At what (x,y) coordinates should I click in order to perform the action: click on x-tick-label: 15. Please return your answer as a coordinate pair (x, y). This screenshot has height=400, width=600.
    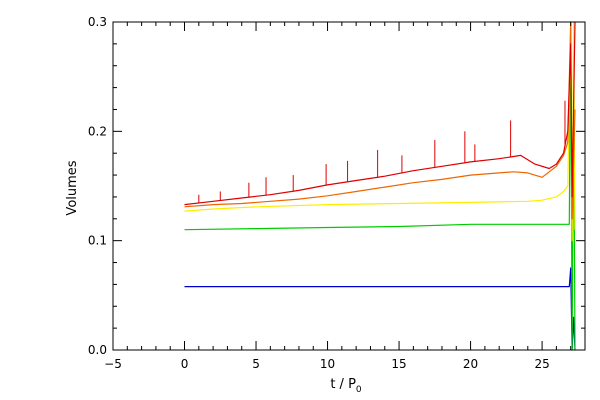
    Looking at the image, I should click on (398, 364).